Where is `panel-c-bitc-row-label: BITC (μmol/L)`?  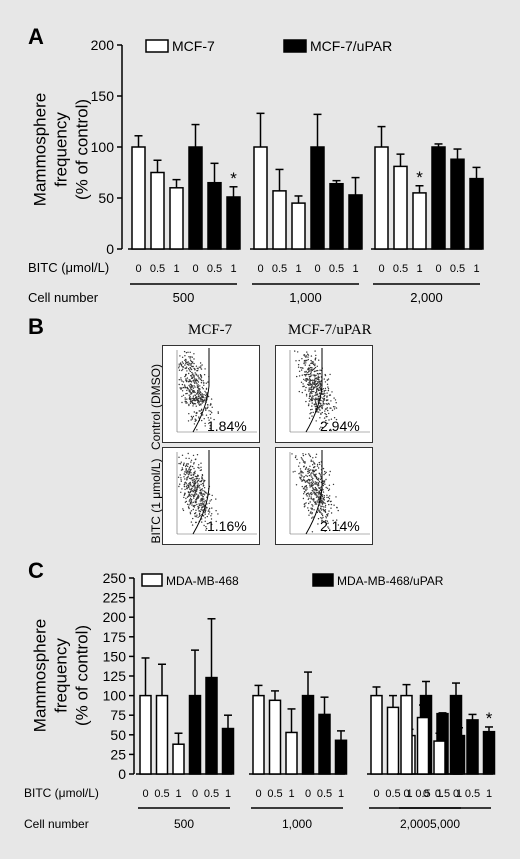
panel-c-bitc-row-label: BITC (μmol/L) is located at coordinates (61, 793).